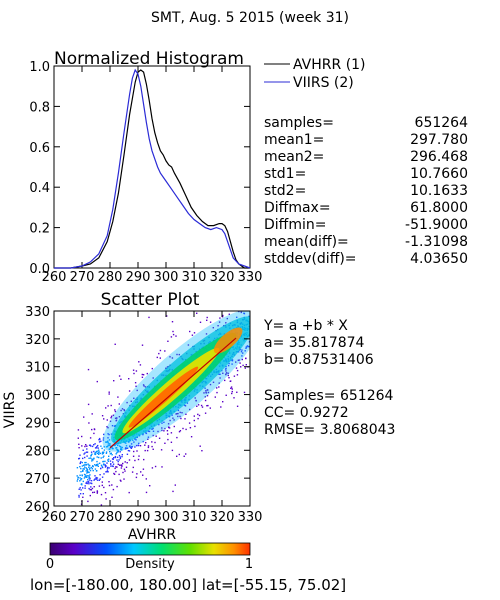 The image size is (500, 600). I want to click on stat-label: Diffmin=, so click(295, 225).